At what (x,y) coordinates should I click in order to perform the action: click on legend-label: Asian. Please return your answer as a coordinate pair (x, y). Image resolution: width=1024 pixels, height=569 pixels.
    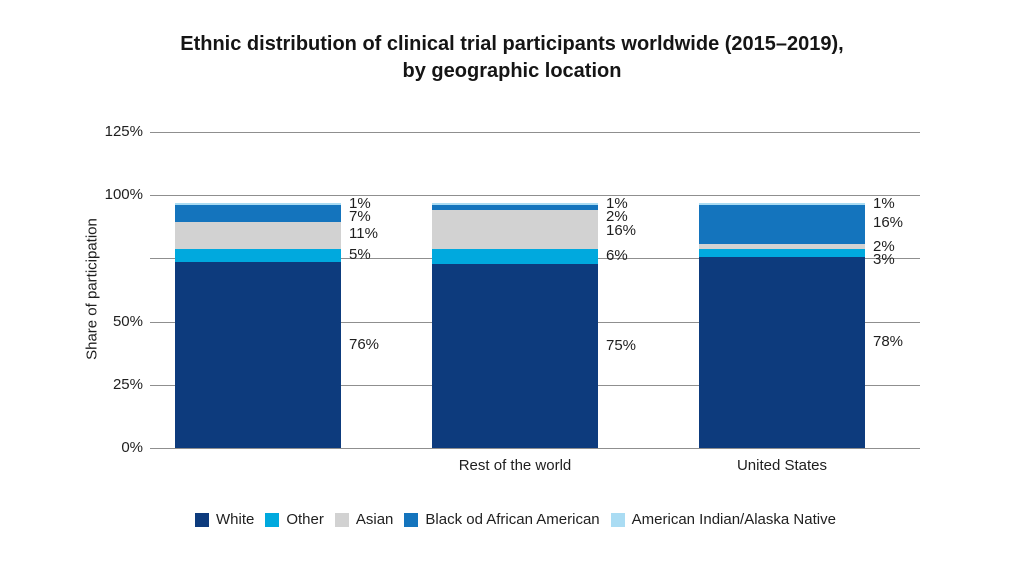
    Looking at the image, I should click on (374, 519).